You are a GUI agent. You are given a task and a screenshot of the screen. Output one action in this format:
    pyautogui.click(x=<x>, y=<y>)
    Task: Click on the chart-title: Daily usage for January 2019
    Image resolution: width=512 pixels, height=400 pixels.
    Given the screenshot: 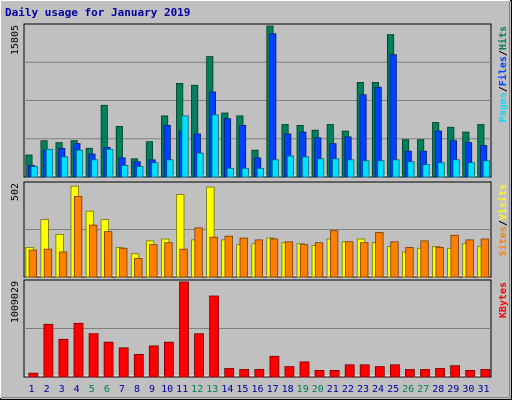 What is the action you would take?
    pyautogui.click(x=98, y=12)
    